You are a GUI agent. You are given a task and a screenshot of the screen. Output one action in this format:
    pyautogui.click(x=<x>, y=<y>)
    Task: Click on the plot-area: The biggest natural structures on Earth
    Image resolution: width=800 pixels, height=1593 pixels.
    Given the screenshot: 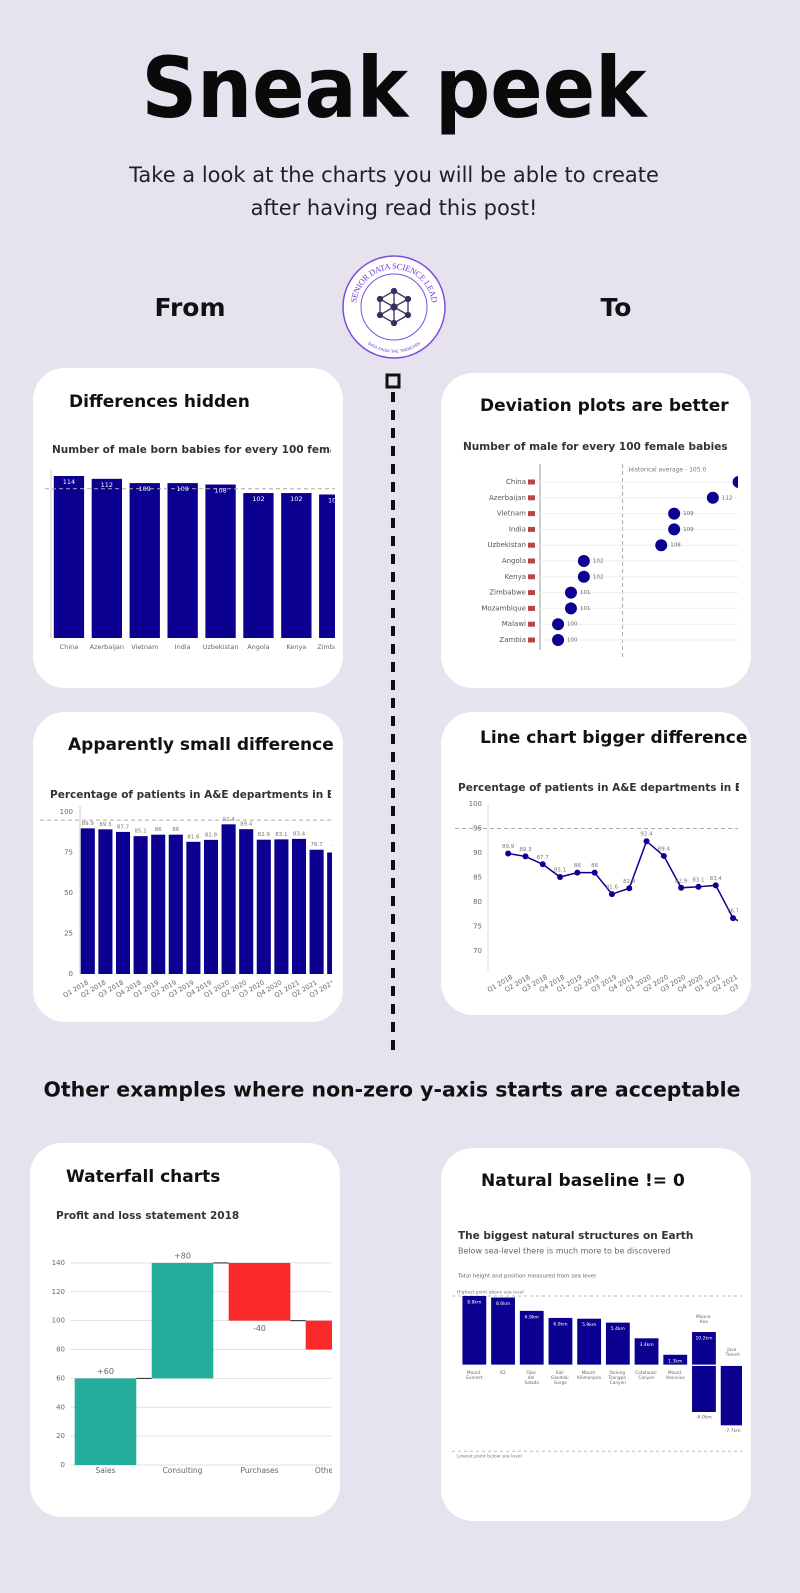 What is the action you would take?
    pyautogui.click(x=575, y=1236)
    